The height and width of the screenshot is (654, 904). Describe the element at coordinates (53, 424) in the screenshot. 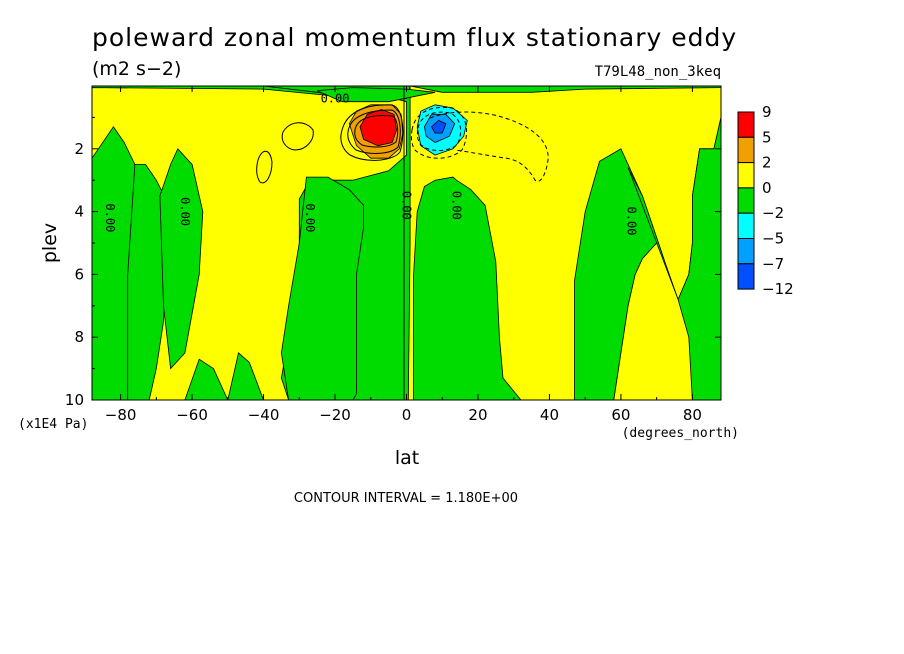

I see `y-units-label: (x1E4 Pa)` at that location.